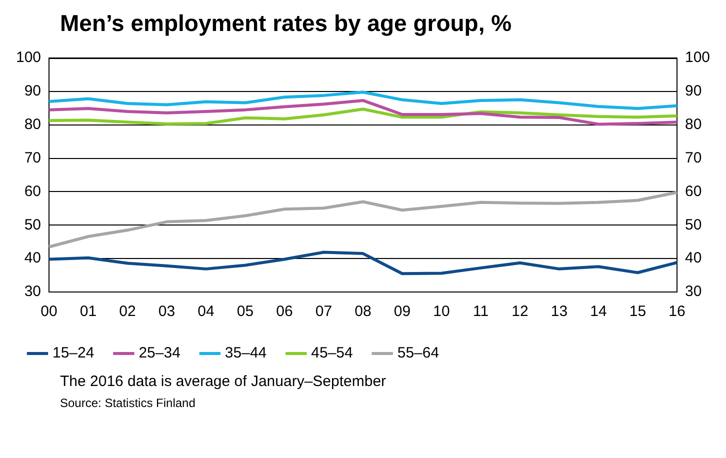 The width and height of the screenshot is (726, 458). Describe the element at coordinates (520, 311) in the screenshot. I see `x-tick-label: 12` at that location.